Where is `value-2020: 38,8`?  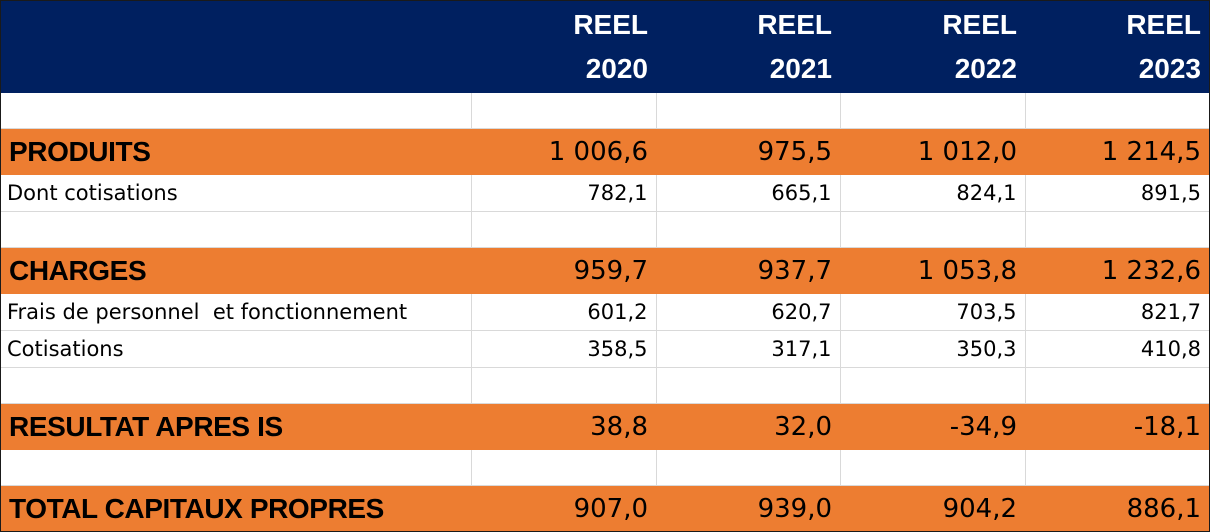
value-2020: 38,8 is located at coordinates (563, 426).